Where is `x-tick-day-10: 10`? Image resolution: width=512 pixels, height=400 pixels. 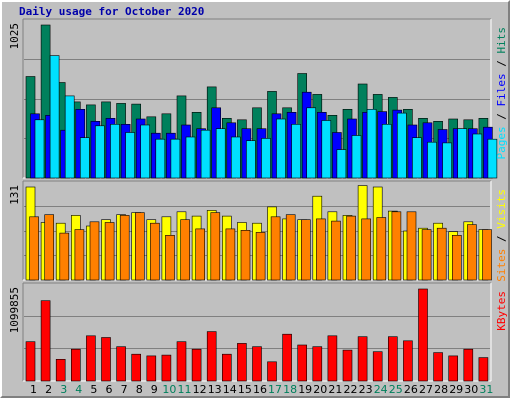
x-tick-day-10: 10 is located at coordinates (169, 389).